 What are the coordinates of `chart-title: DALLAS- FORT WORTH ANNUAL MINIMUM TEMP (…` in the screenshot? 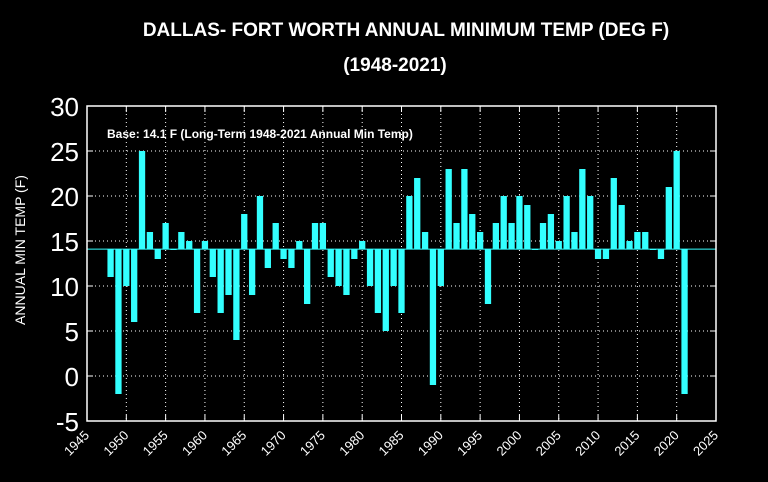 It's located at (406, 30).